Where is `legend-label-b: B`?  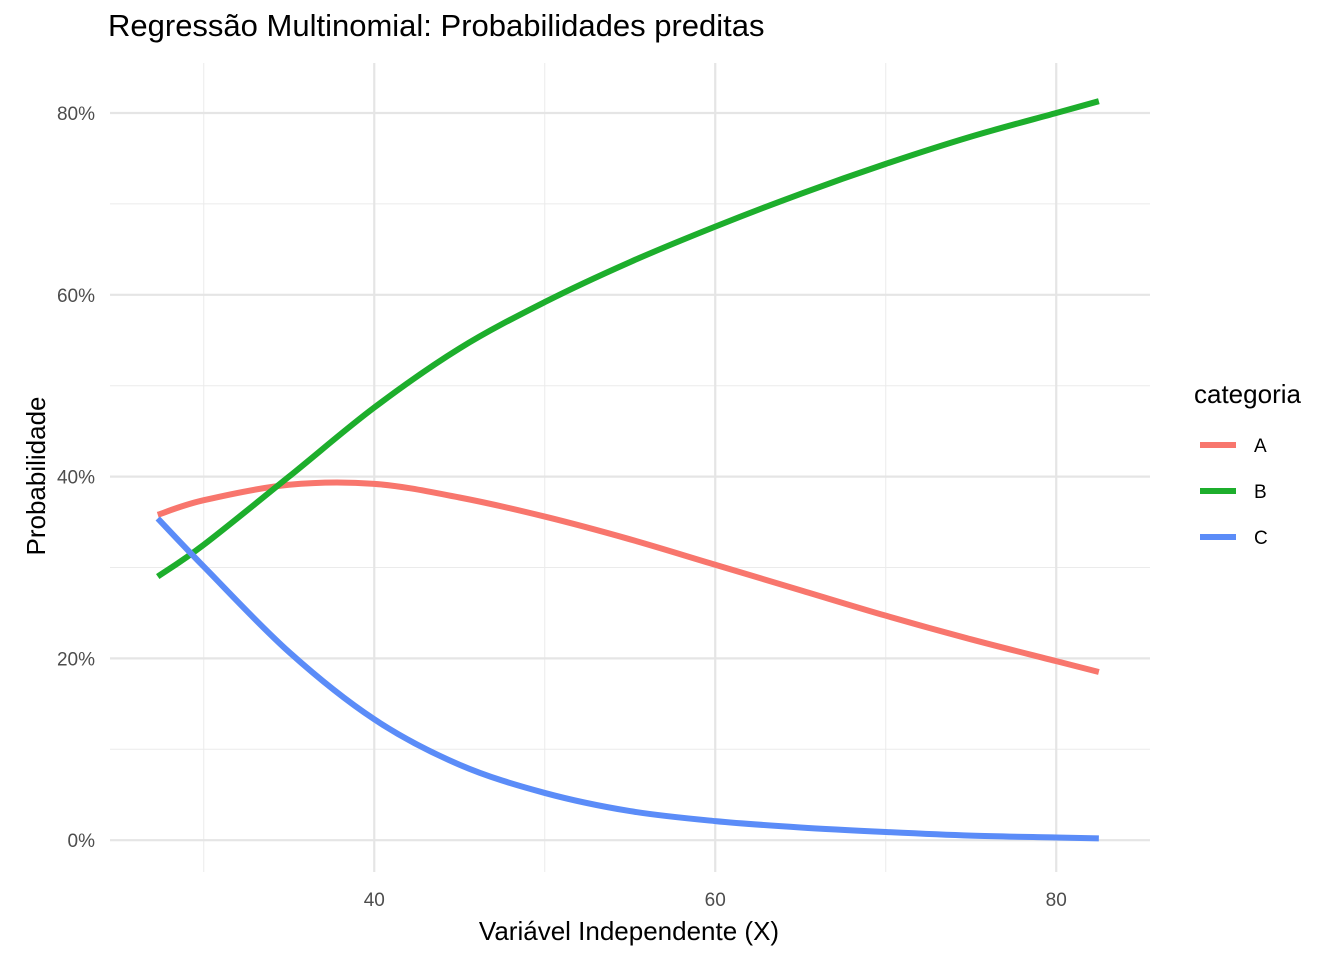
legend-label-b: B is located at coordinates (1260, 492).